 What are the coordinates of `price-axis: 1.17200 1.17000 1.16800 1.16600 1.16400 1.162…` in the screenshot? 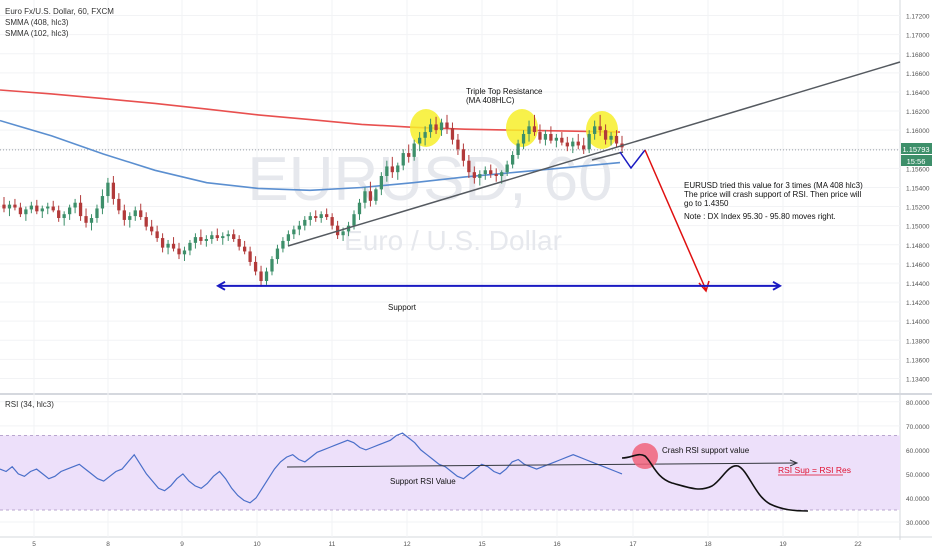 It's located at (918, 199).